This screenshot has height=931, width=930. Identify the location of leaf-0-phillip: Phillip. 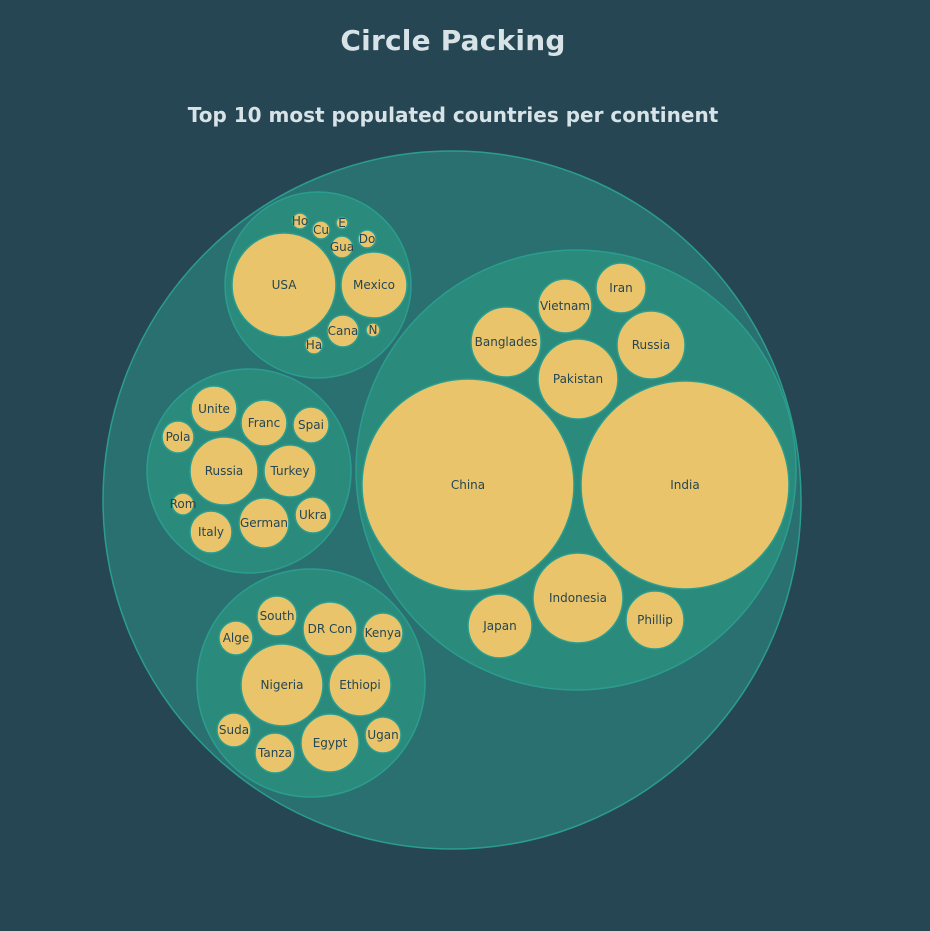
(655, 620).